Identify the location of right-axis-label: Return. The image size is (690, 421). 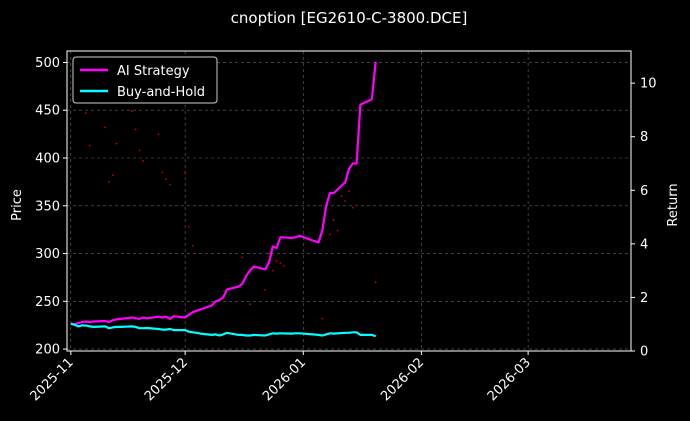
(673, 204).